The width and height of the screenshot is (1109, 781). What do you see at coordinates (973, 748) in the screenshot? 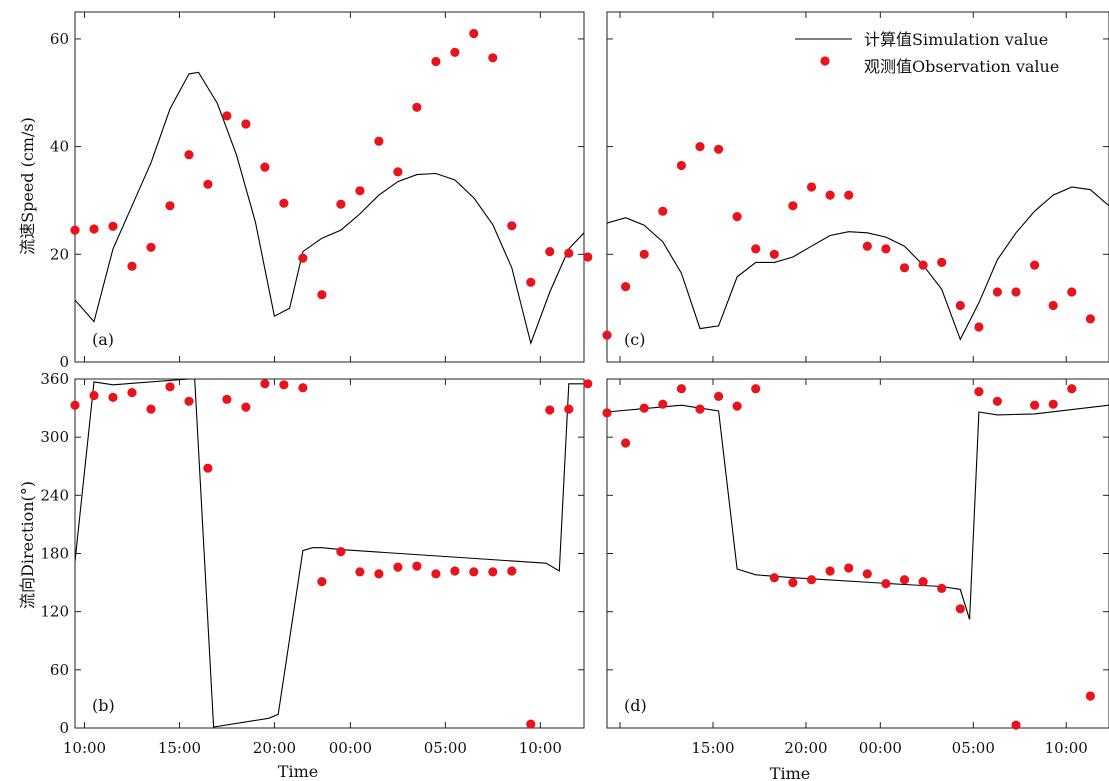
I see `x-tick-label-d: 05:00` at bounding box center [973, 748].